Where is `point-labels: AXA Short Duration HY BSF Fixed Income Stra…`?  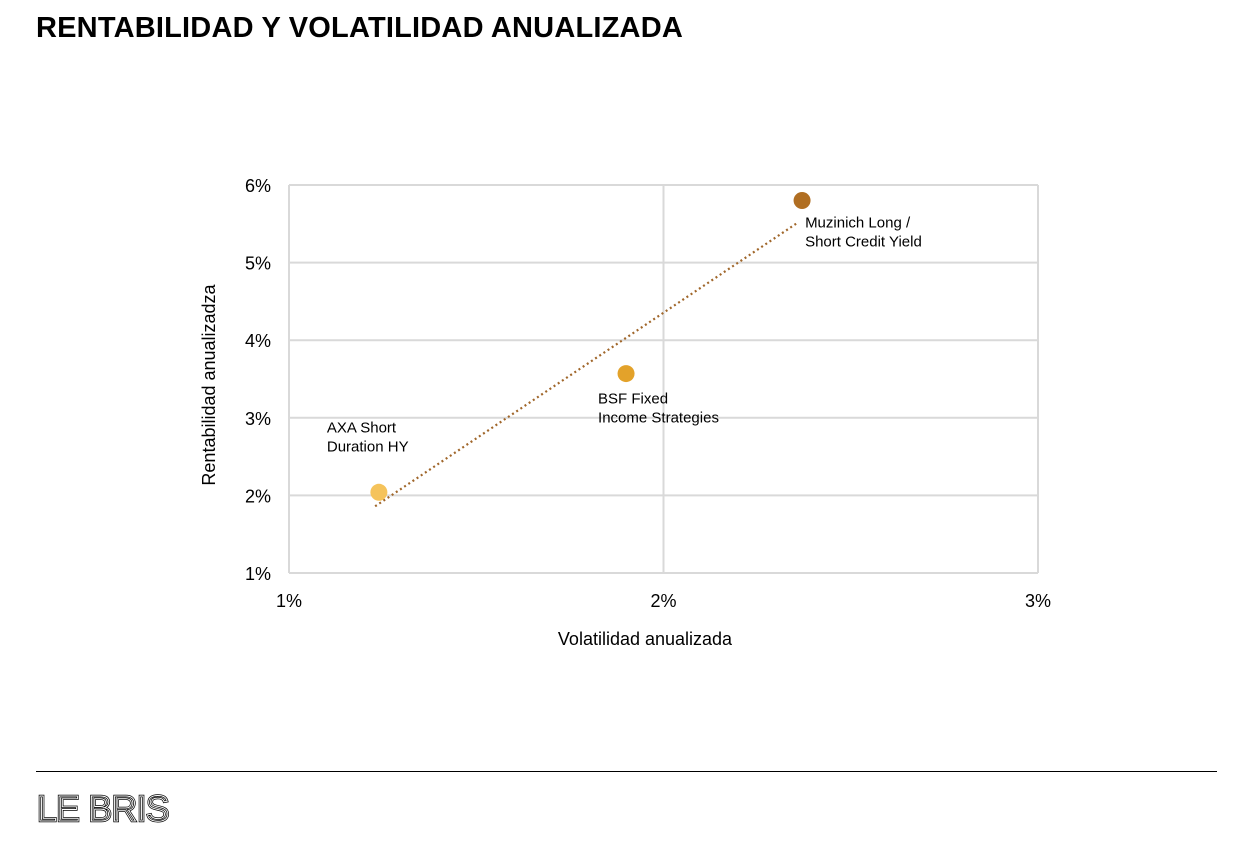 point-labels: AXA Short Duration HY BSF Fixed Income Stra… is located at coordinates (624, 335).